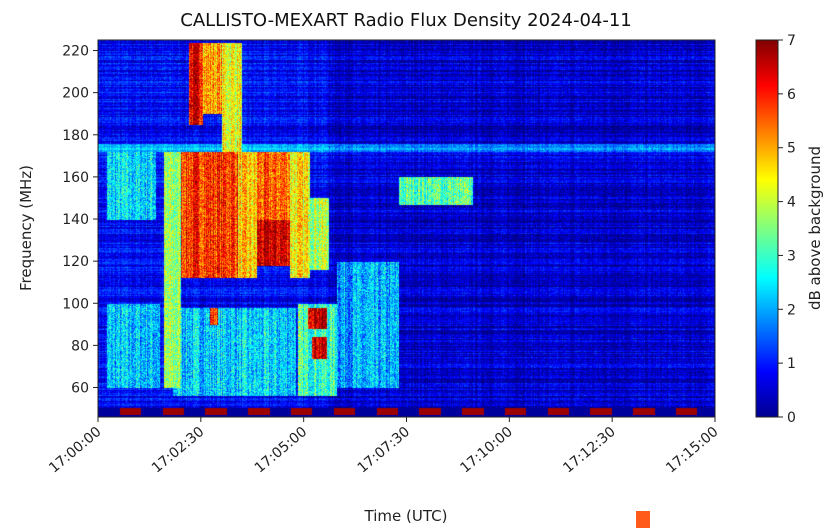 This screenshot has width=831, height=528. What do you see at coordinates (791, 203) in the screenshot?
I see `colorbar-tick-label: 4` at bounding box center [791, 203].